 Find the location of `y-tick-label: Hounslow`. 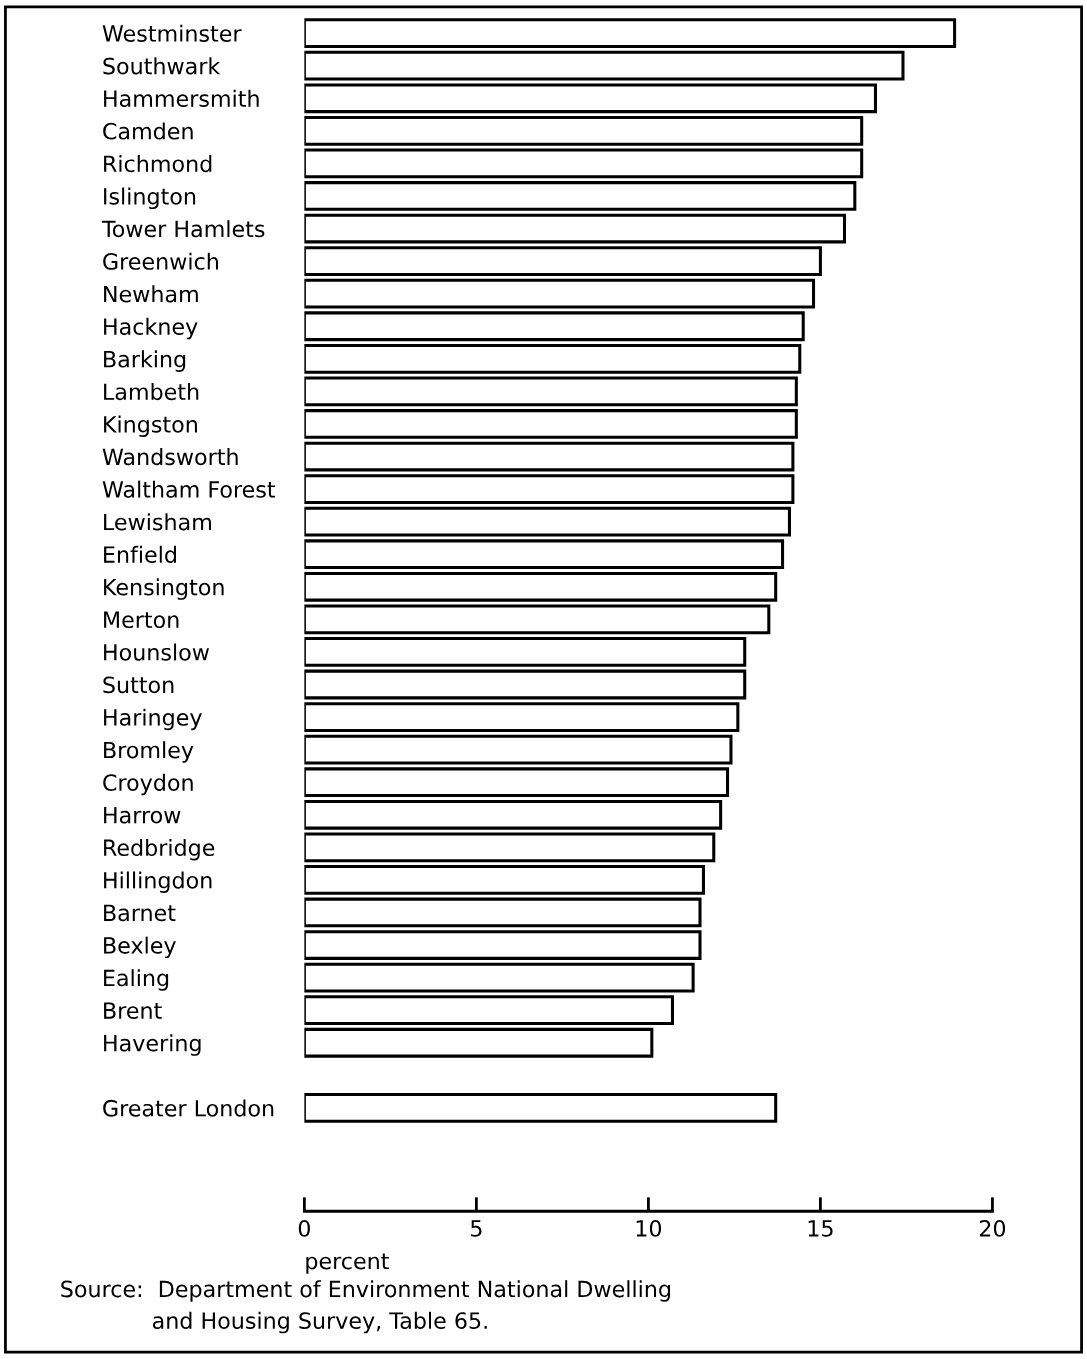

y-tick-label: Hounslow is located at coordinates (156, 652).